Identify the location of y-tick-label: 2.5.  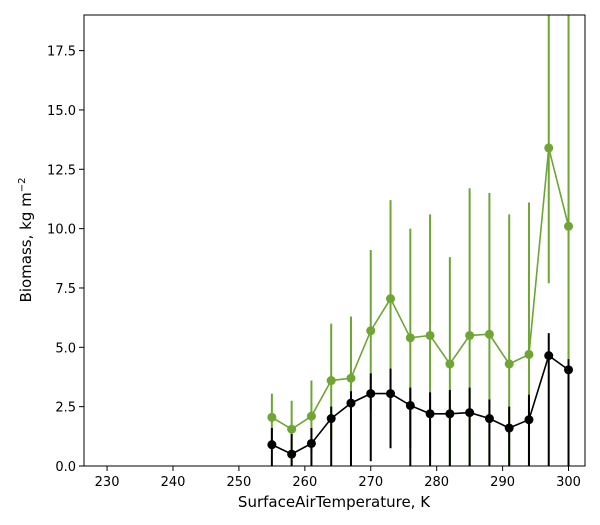
(65, 408).